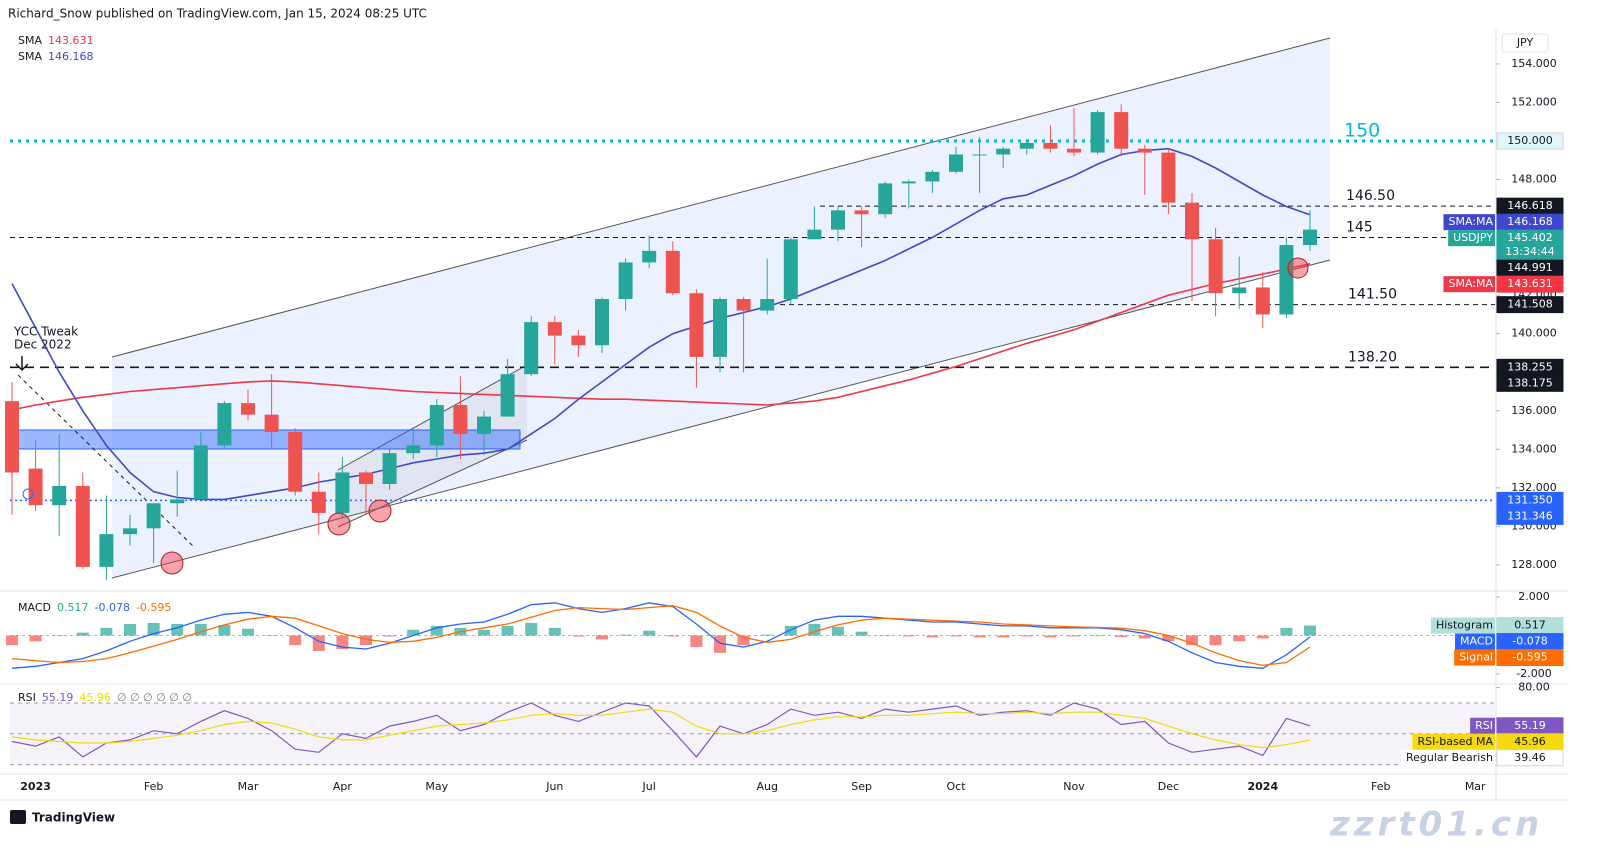  Describe the element at coordinates (1534, 687) in the screenshot. I see `y-tick-label: 80.00` at that location.